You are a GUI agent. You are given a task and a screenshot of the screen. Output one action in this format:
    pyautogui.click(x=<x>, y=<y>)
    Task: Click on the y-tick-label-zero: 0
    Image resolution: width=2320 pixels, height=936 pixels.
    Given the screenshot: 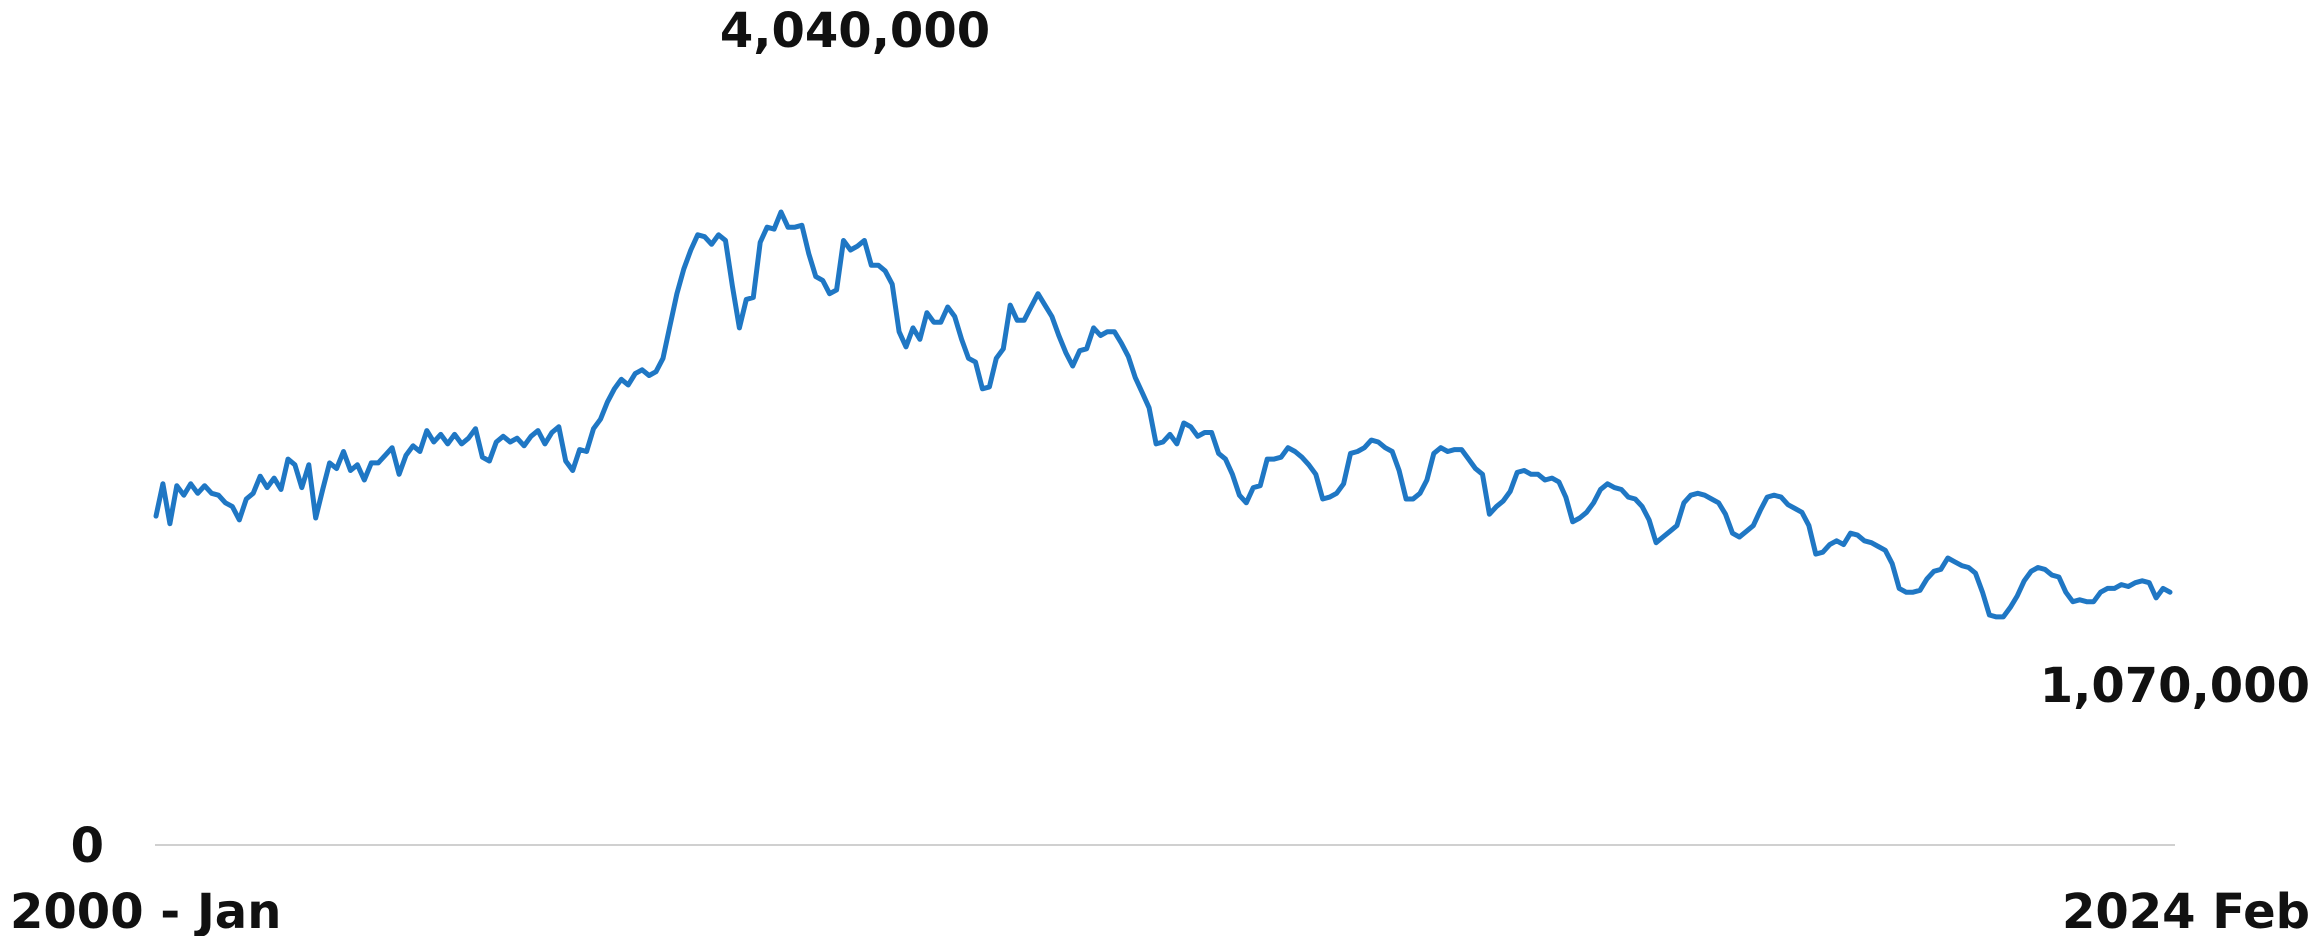 What is the action you would take?
    pyautogui.click(x=87, y=846)
    